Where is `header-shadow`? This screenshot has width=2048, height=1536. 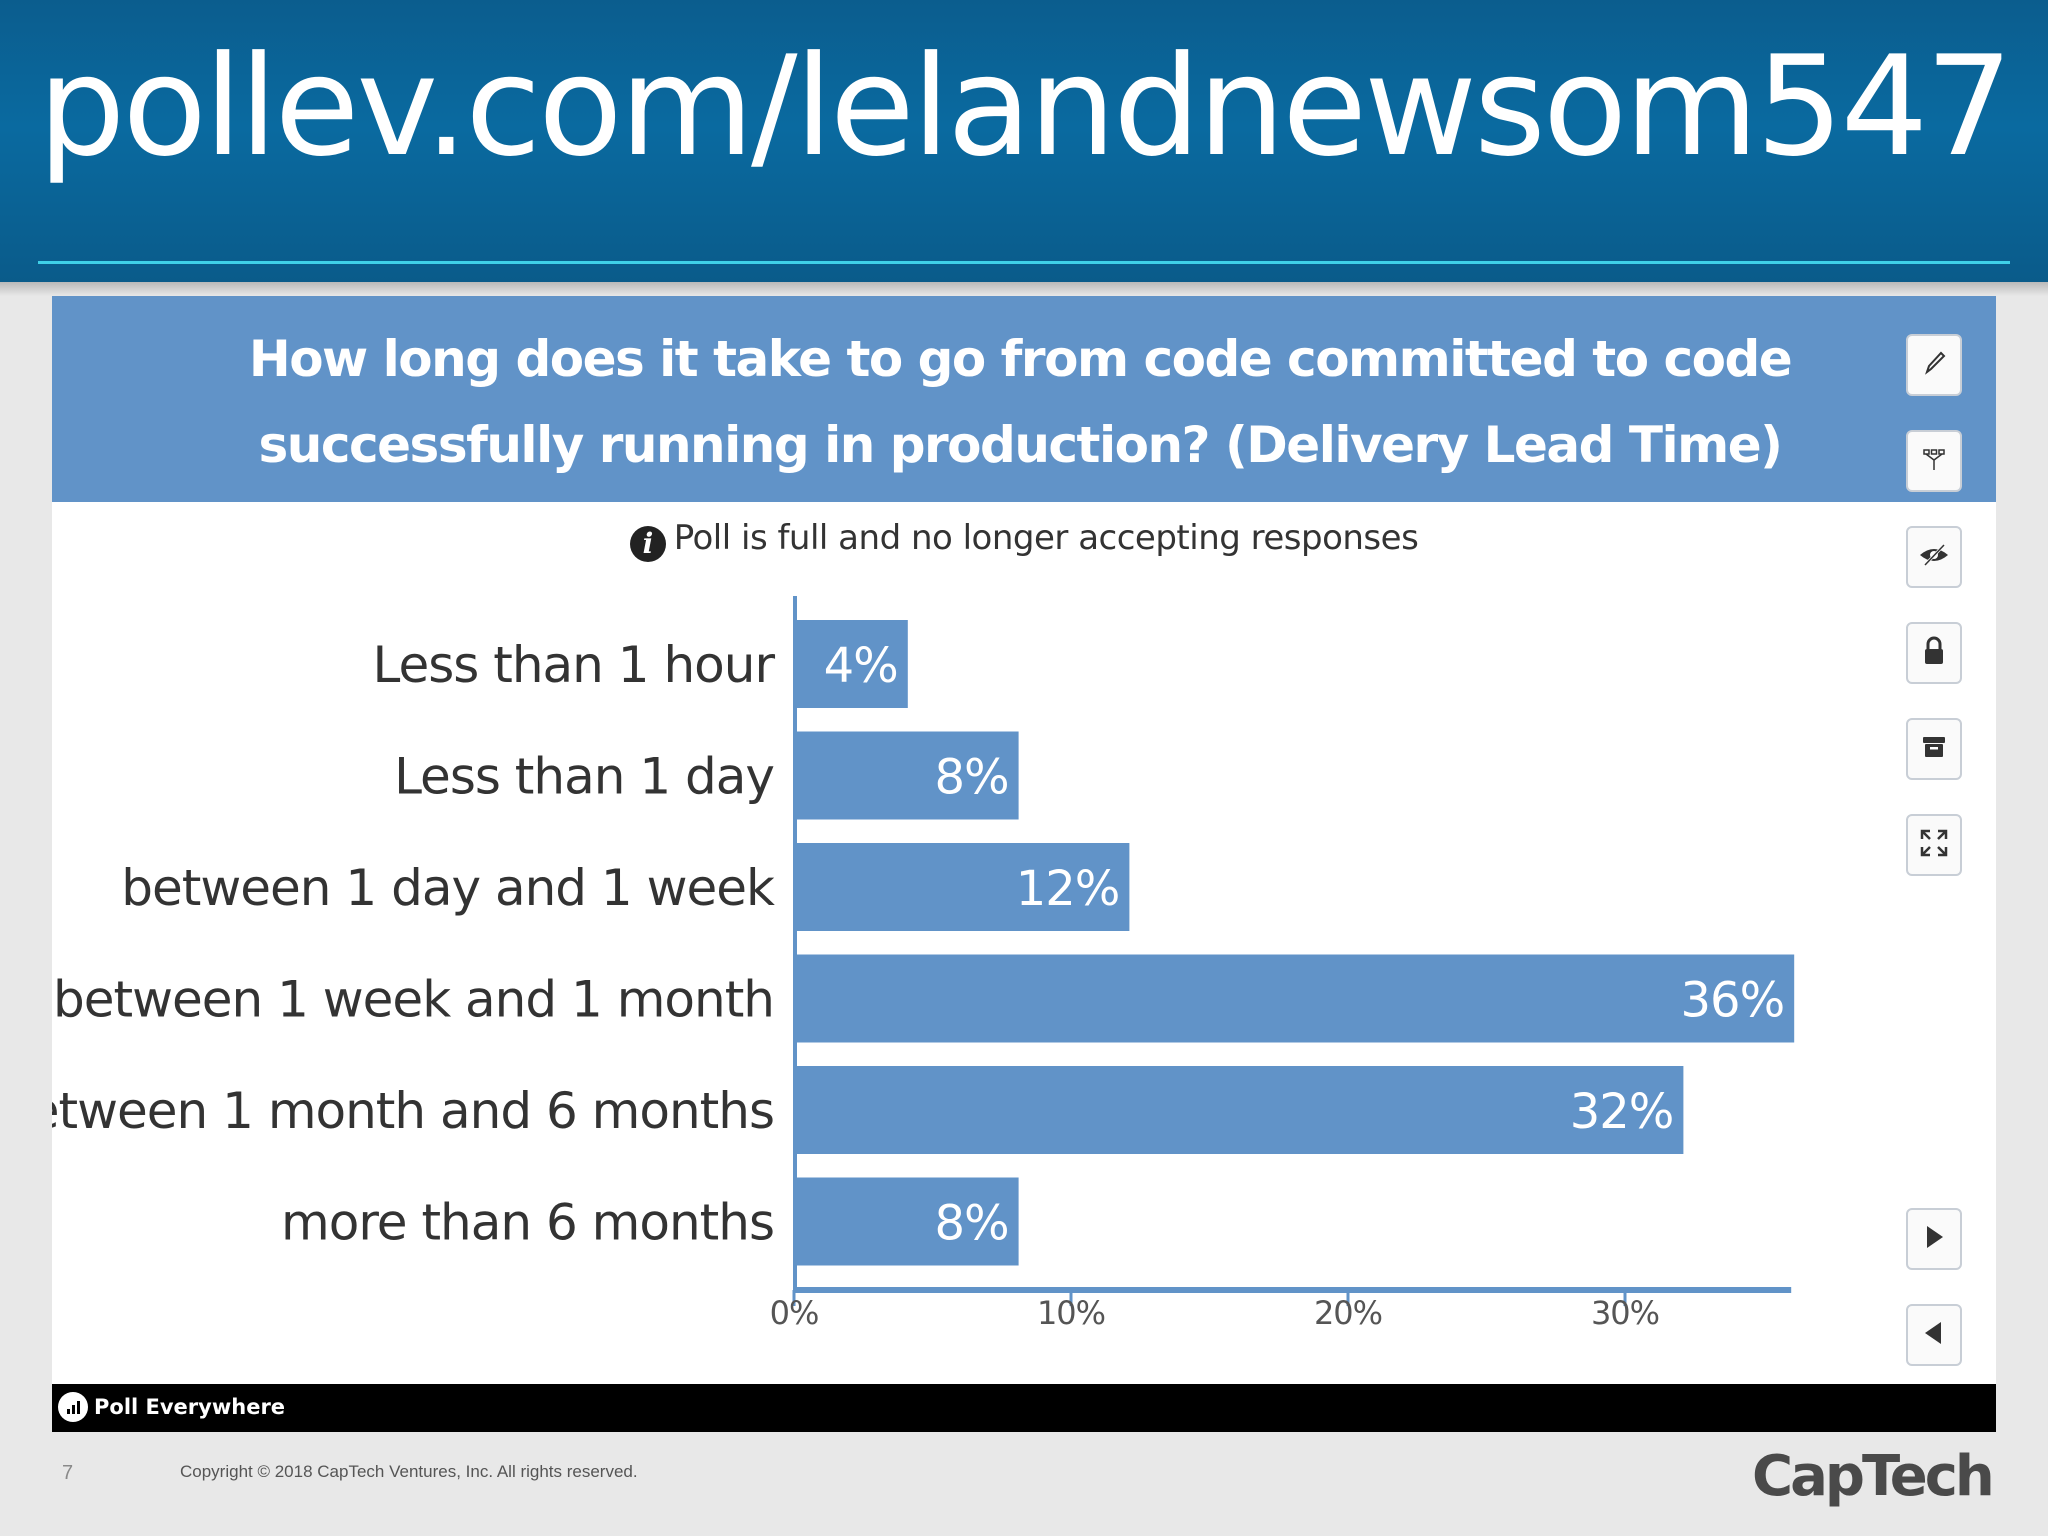
header-shadow is located at coordinates (1024, 289).